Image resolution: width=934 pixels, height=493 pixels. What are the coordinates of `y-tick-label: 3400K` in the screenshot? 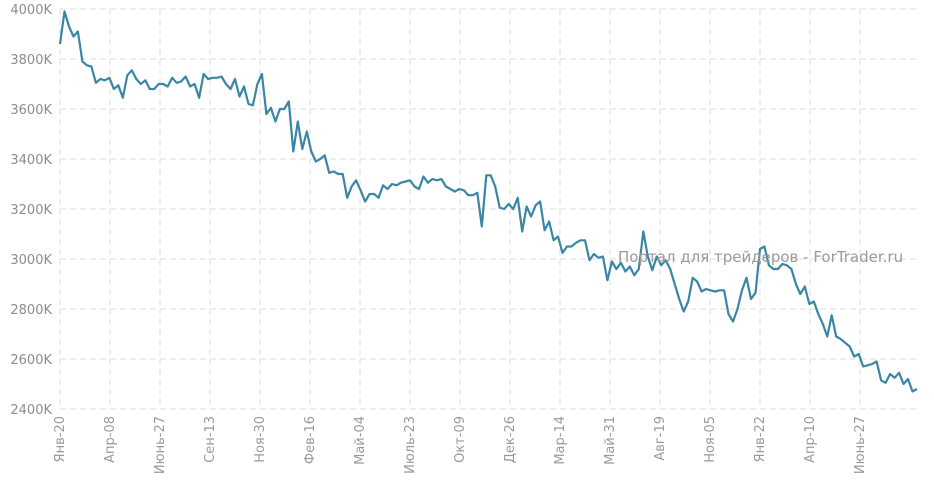 It's located at (31, 160).